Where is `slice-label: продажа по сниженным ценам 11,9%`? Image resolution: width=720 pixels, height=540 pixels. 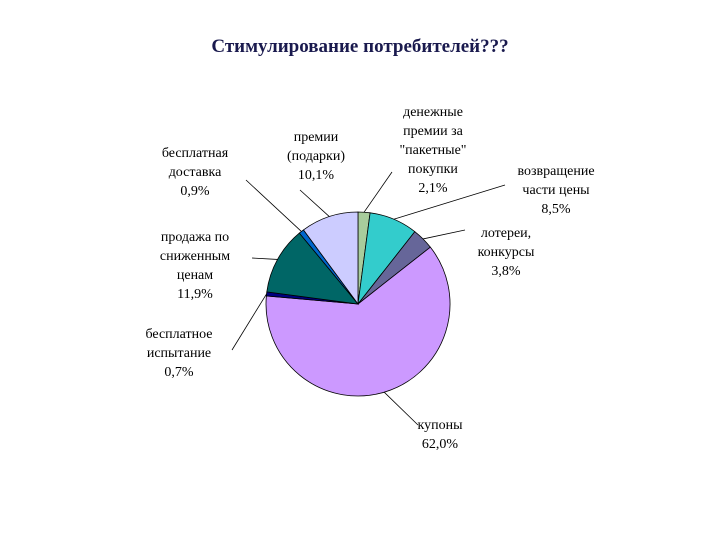 slice-label: продажа по сниженным ценам 11,9% is located at coordinates (195, 266).